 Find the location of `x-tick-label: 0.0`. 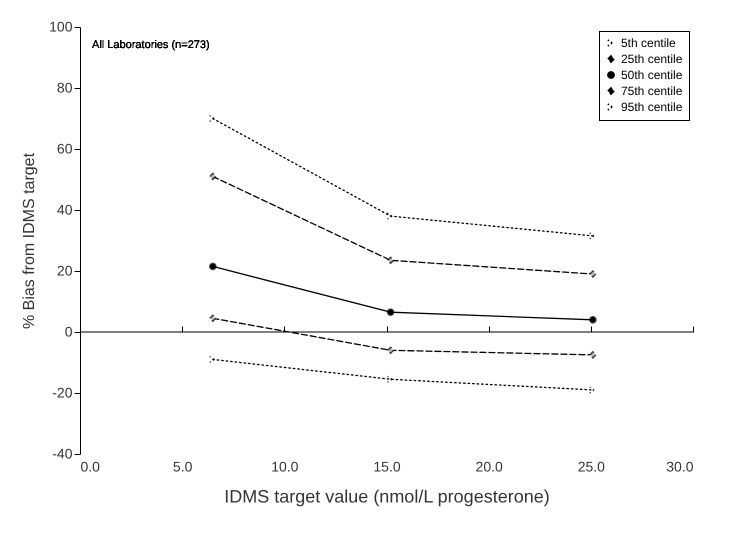

x-tick-label: 0.0 is located at coordinates (90, 466).